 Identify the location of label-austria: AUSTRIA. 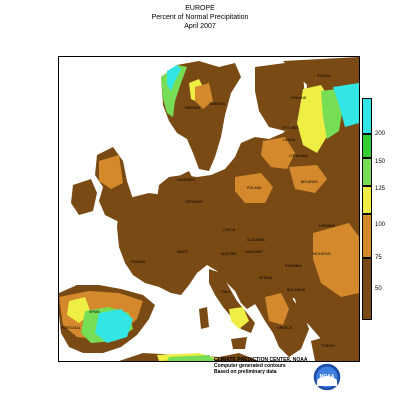
(229, 254).